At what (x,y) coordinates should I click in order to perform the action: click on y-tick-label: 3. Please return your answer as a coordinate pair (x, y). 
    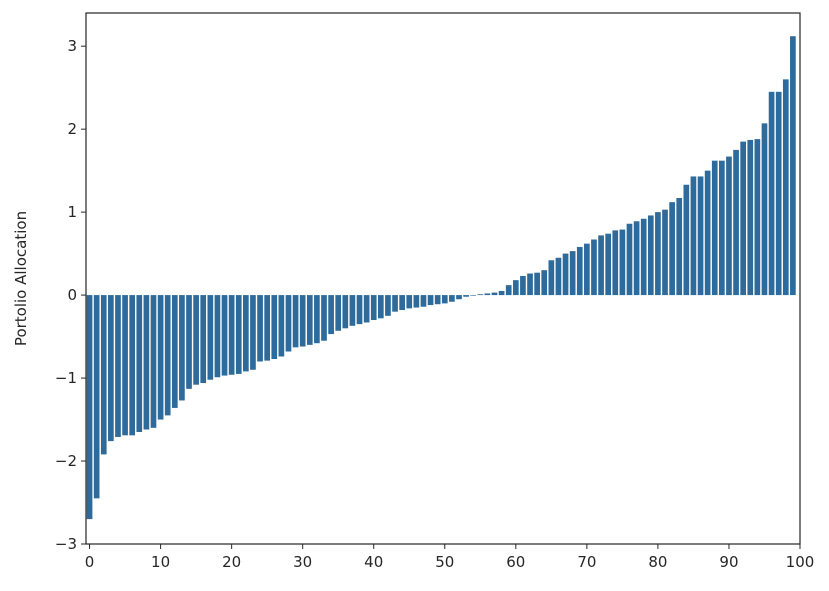
    Looking at the image, I should click on (72, 46).